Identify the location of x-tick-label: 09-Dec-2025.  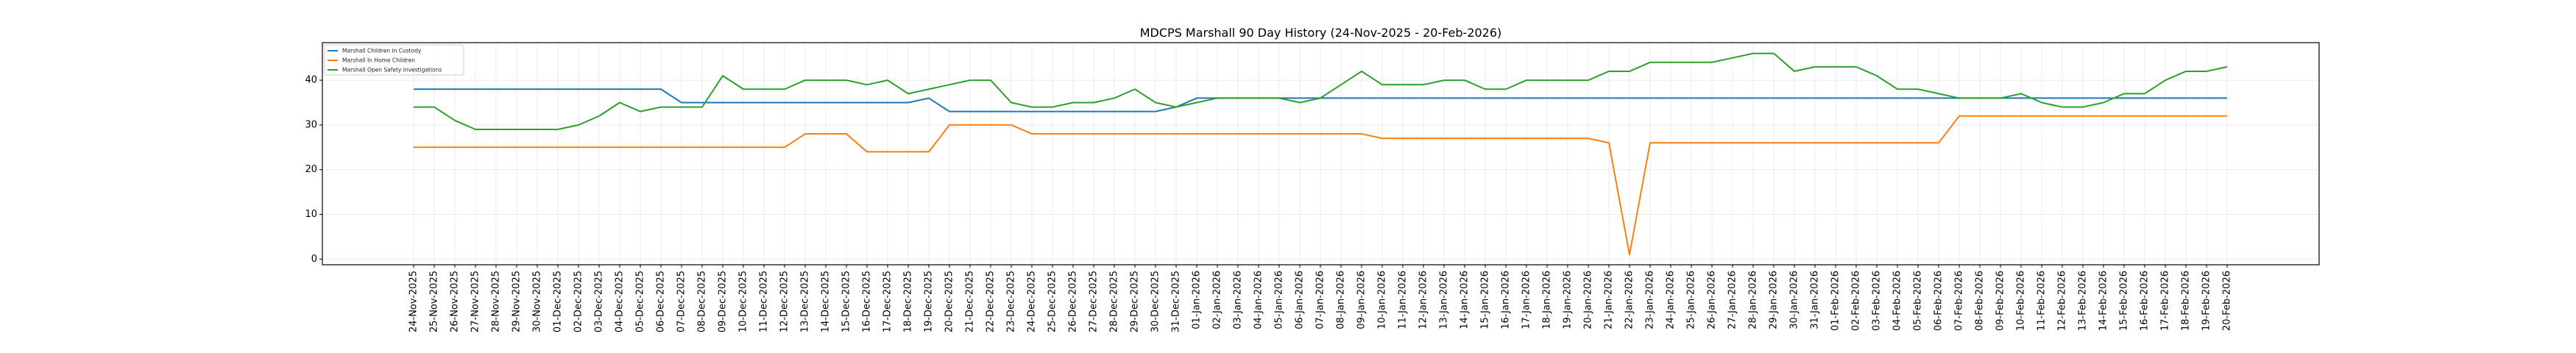
(723, 301).